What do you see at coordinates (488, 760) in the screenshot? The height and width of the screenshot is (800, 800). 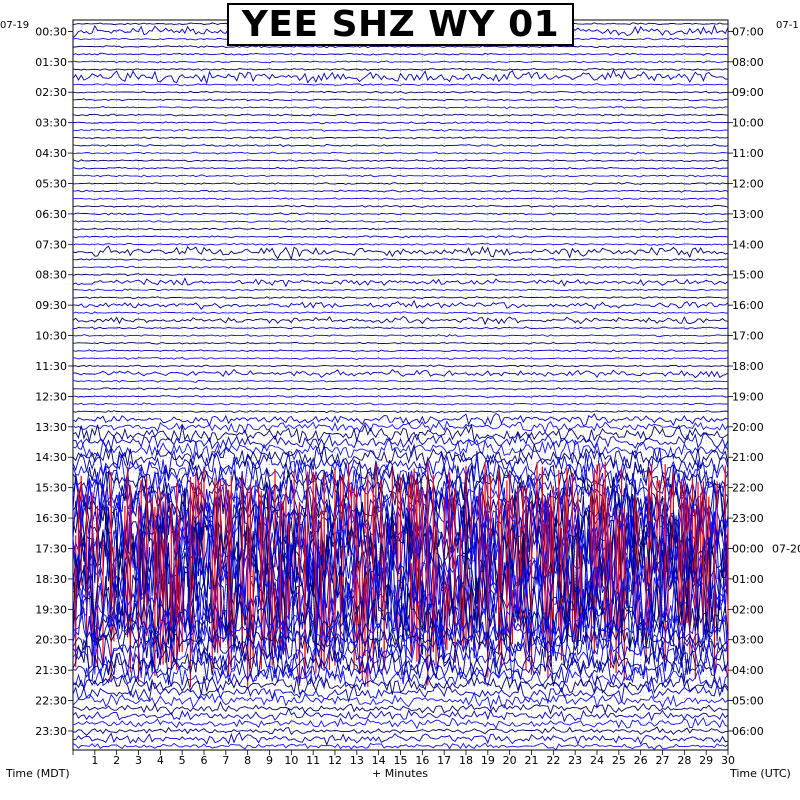 I see `x-tick-label: 19` at bounding box center [488, 760].